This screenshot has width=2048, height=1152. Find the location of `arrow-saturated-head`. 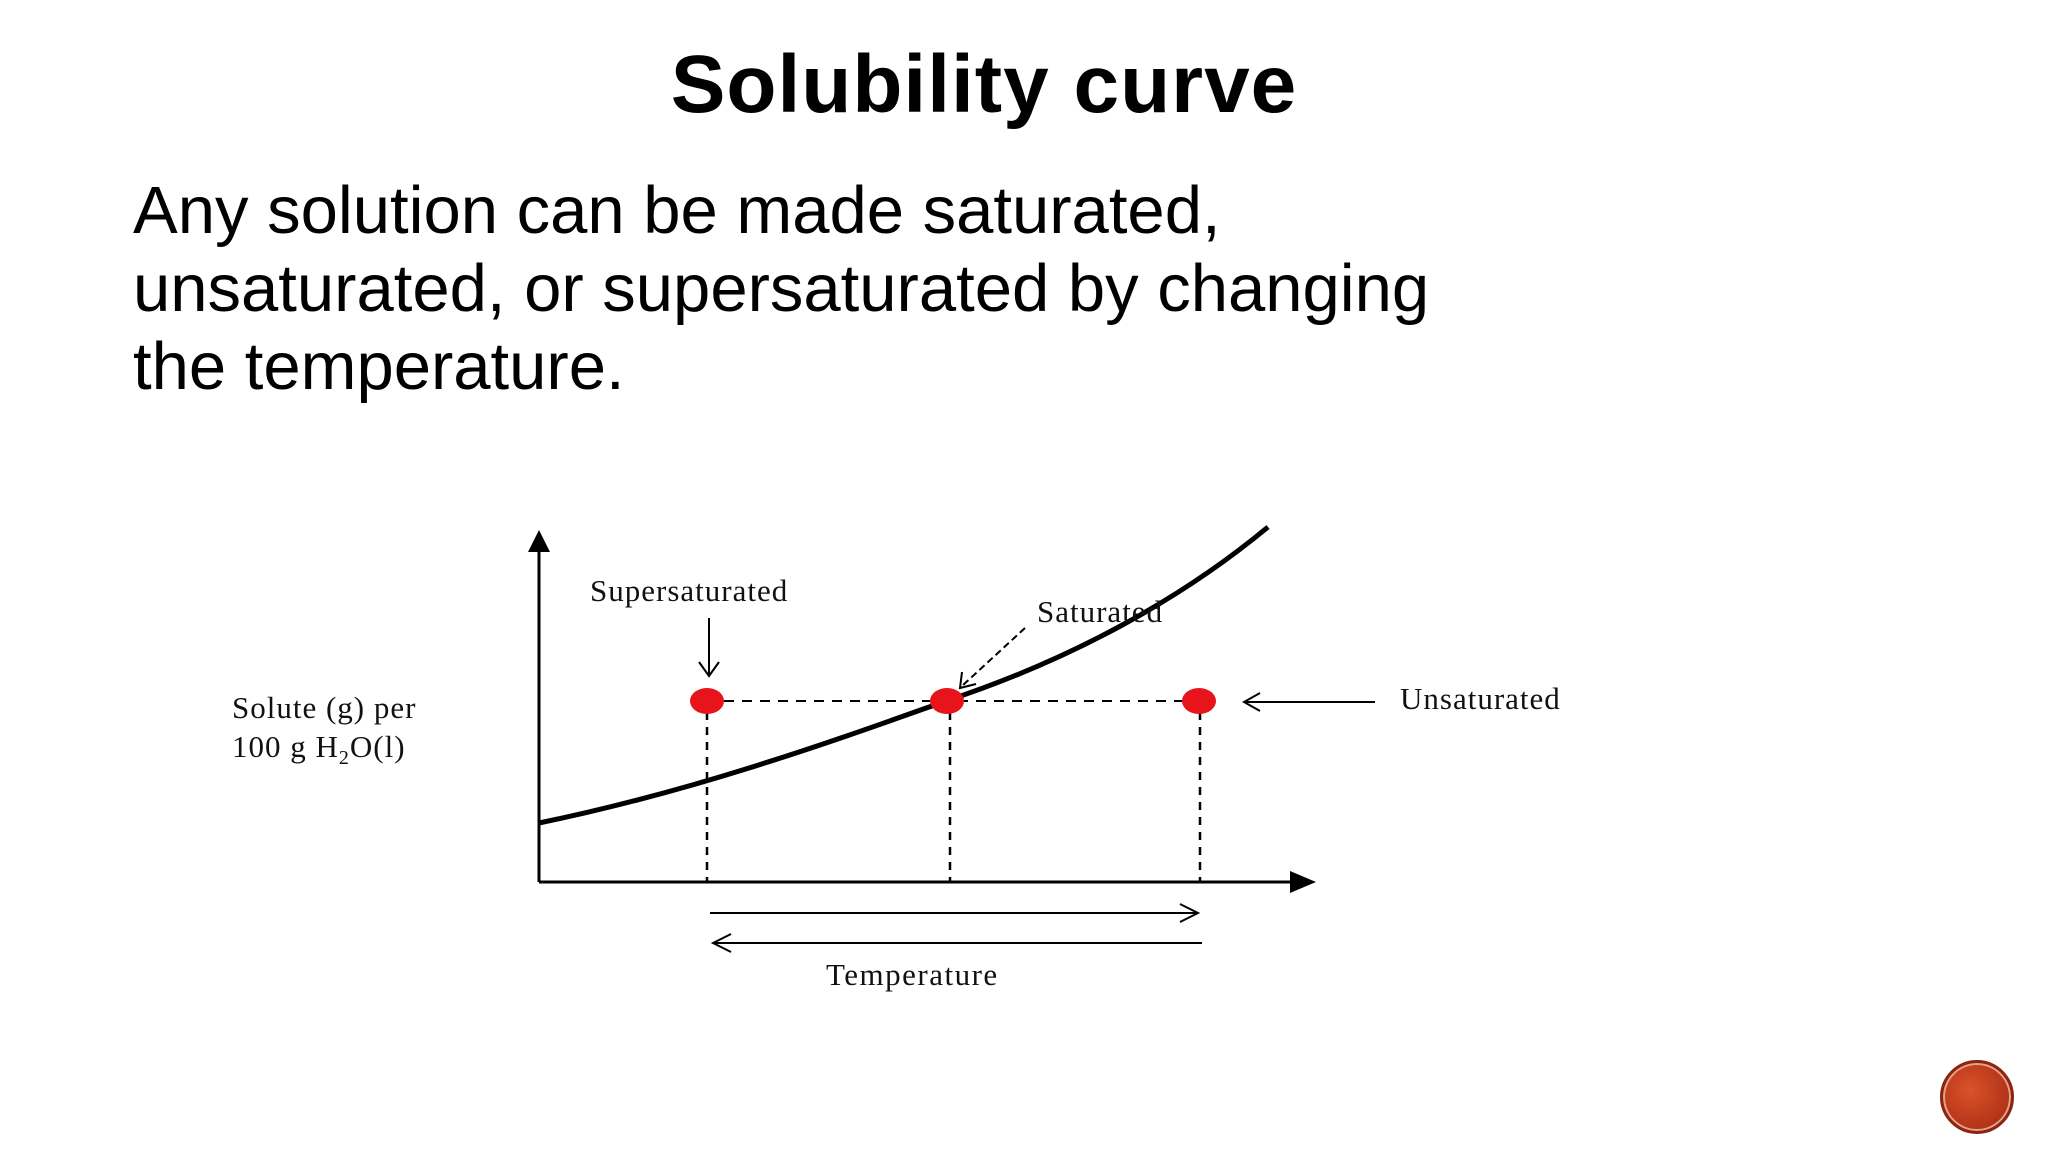

arrow-saturated-head is located at coordinates (967, 680).